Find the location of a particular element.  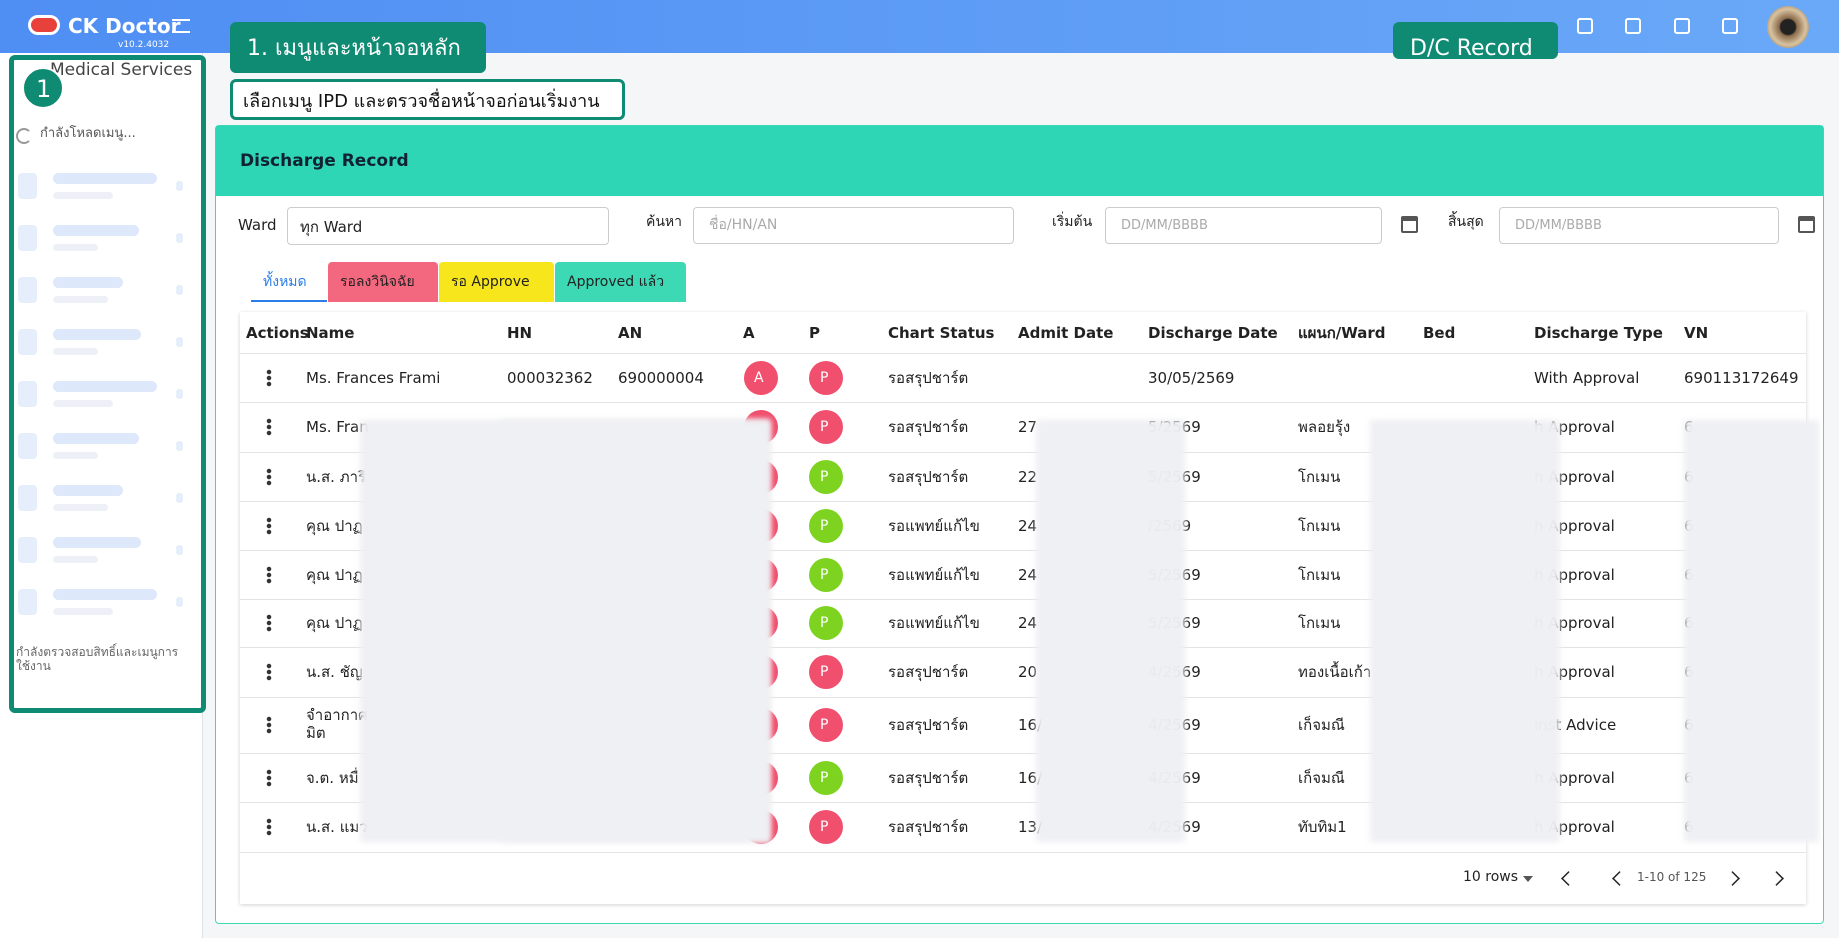

page-range: 1-10 of 125 is located at coordinates (1672, 877).